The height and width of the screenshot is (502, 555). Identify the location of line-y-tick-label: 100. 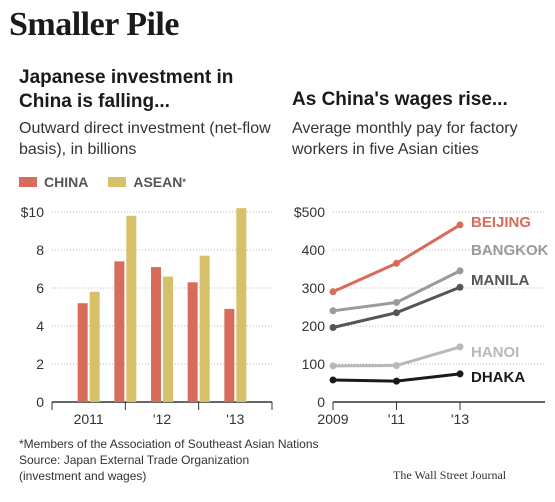
(314, 364).